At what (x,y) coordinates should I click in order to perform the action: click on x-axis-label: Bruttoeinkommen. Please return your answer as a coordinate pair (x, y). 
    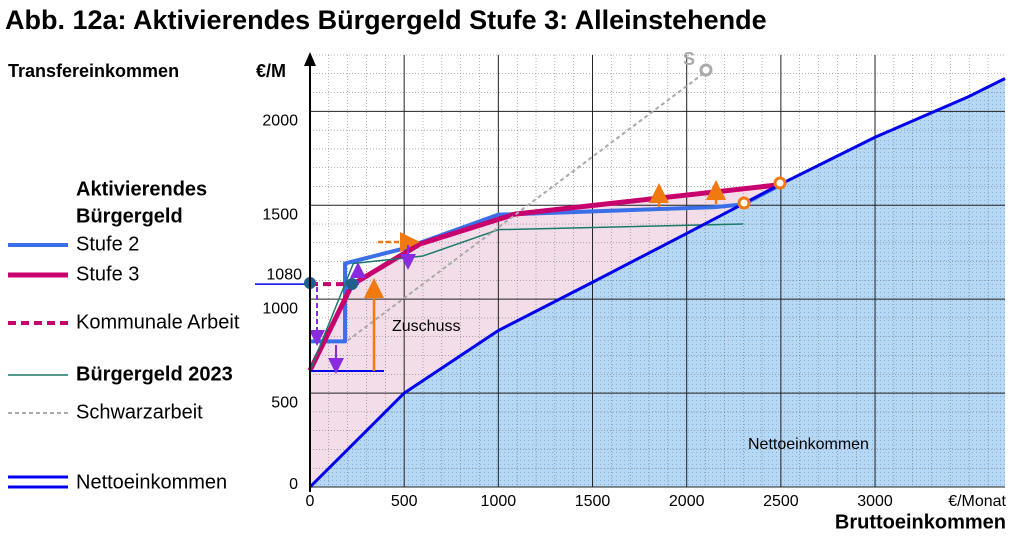
    Looking at the image, I should click on (920, 522).